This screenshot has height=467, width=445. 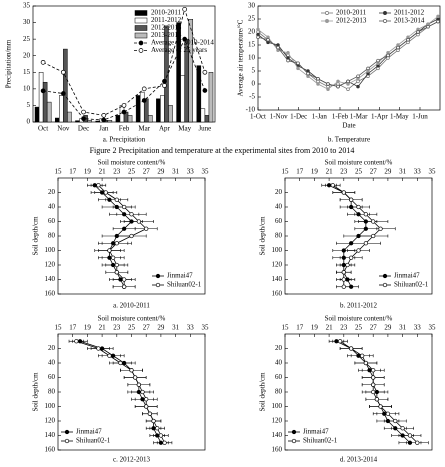 I want to click on x-tick-label: 1-Feb, so click(x=340, y=117).